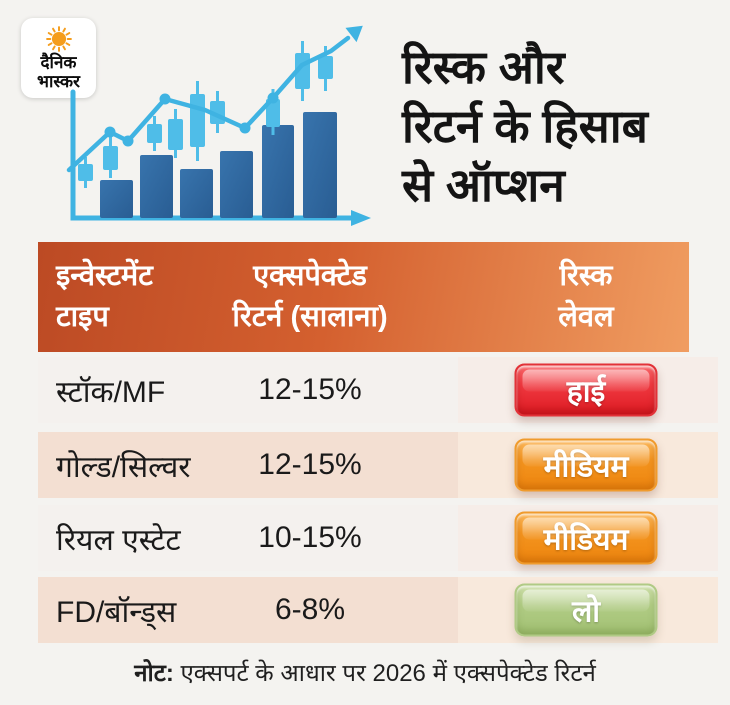  What do you see at coordinates (118, 540) in the screenshot?
I see `investment-type-cell: रियल एस्टेट` at bounding box center [118, 540].